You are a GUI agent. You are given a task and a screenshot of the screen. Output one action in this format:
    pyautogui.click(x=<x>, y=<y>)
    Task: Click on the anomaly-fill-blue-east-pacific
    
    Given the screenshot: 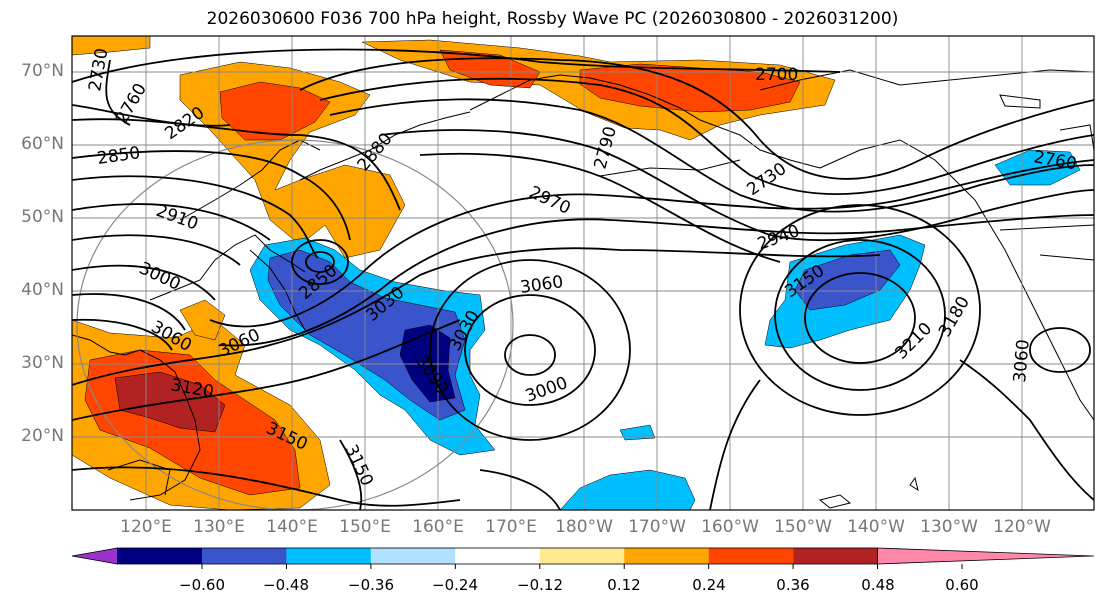 What is the action you would take?
    pyautogui.click(x=847, y=280)
    